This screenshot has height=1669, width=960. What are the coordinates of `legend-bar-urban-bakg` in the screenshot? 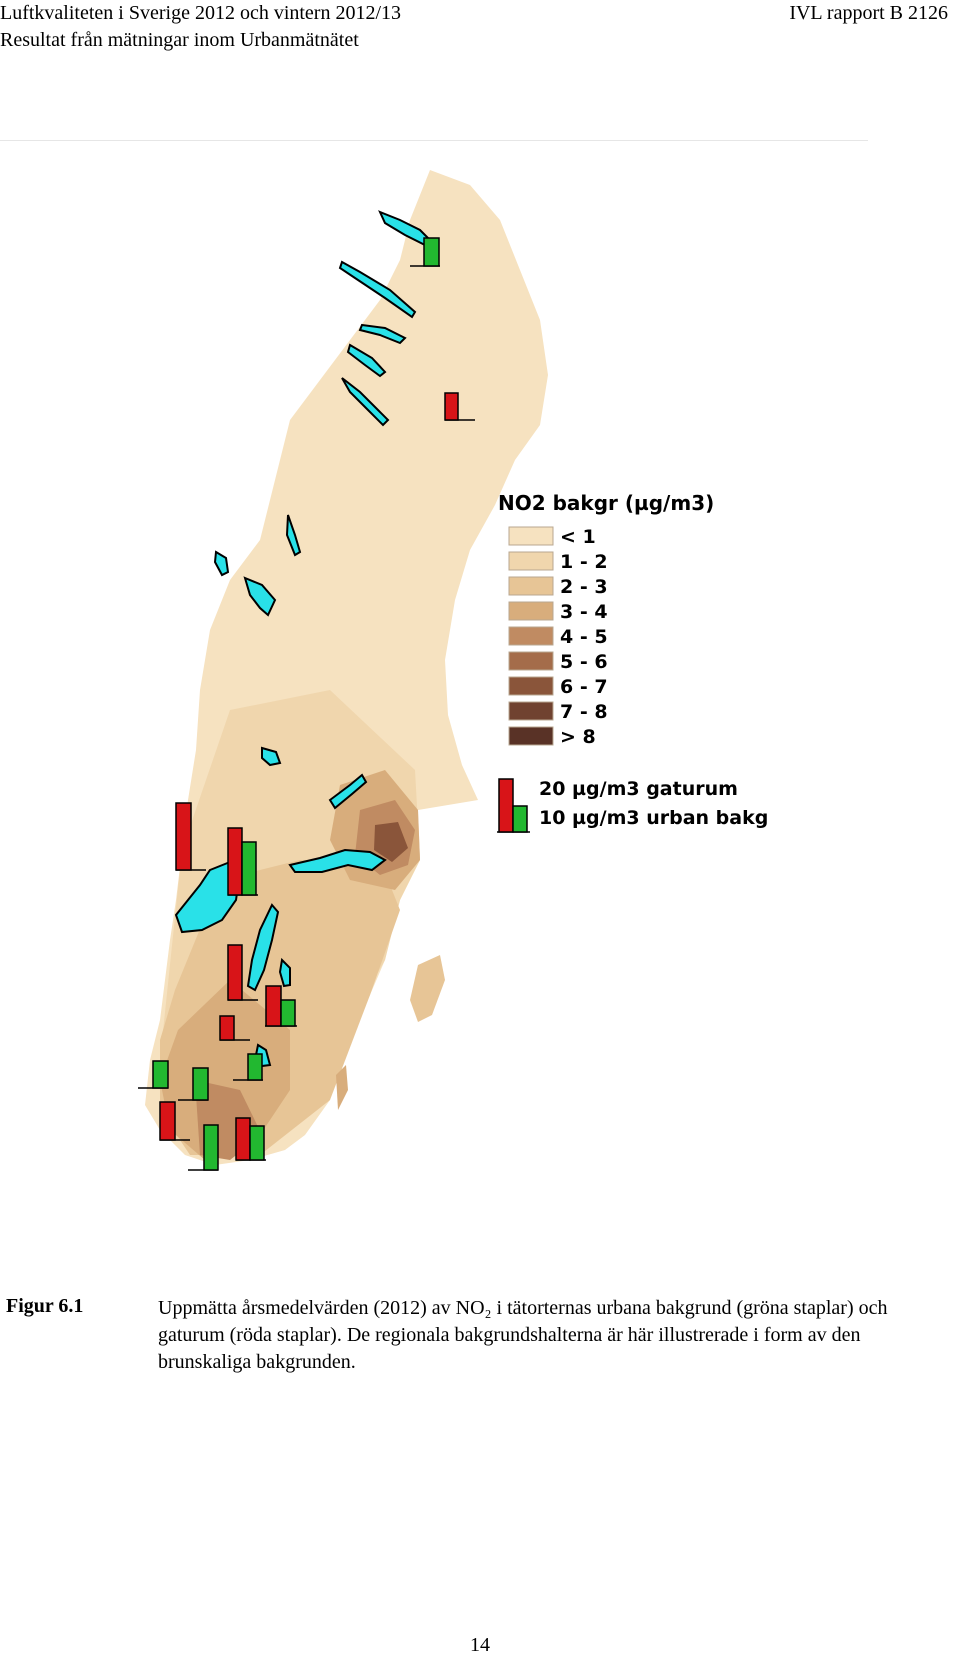 It's located at (520, 819).